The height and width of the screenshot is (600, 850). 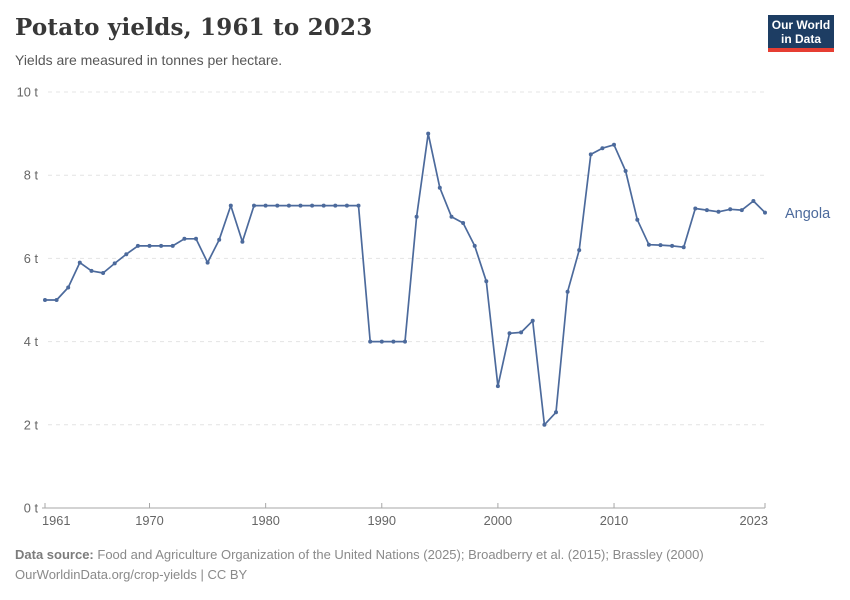 I want to click on license-label: CC BY, so click(x=227, y=574).